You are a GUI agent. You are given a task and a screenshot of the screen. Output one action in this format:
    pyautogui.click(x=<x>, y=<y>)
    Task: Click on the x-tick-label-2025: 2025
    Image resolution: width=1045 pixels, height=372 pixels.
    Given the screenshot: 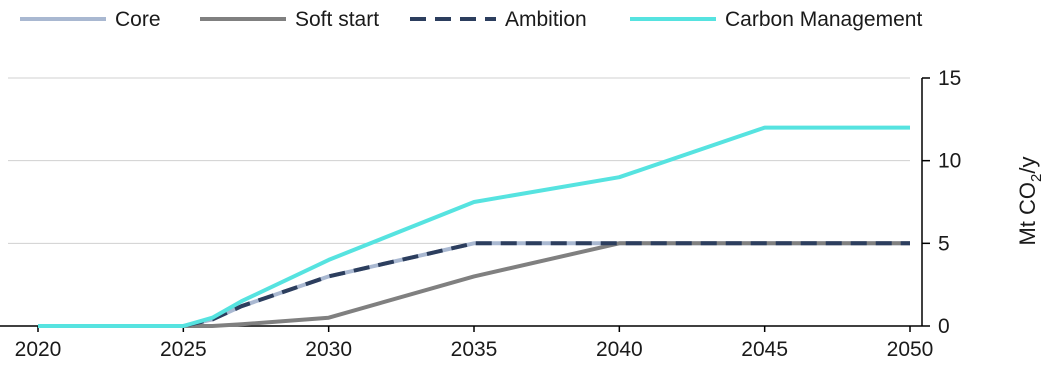 What is the action you would take?
    pyautogui.click(x=183, y=349)
    